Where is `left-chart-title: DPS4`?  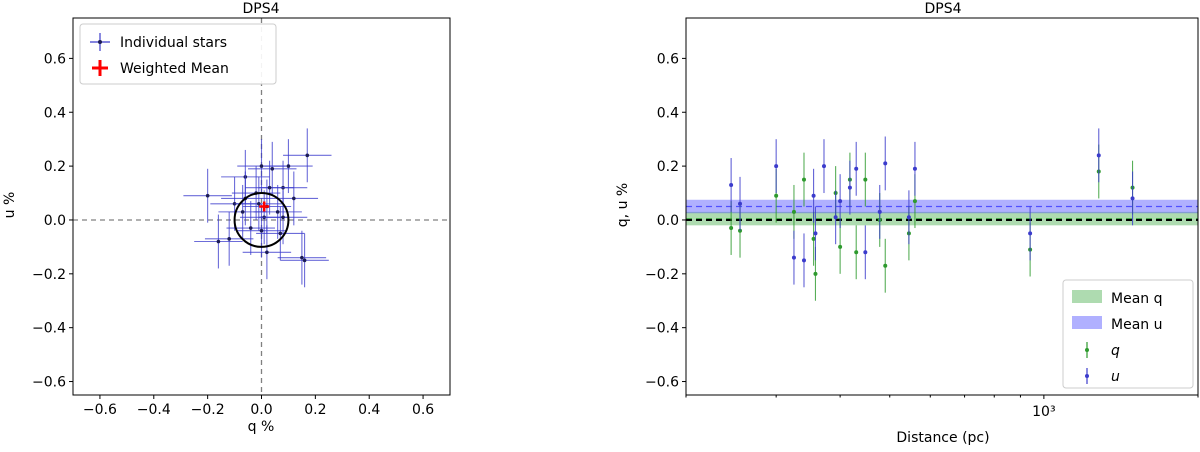
left-chart-title: DPS4 is located at coordinates (260, 9).